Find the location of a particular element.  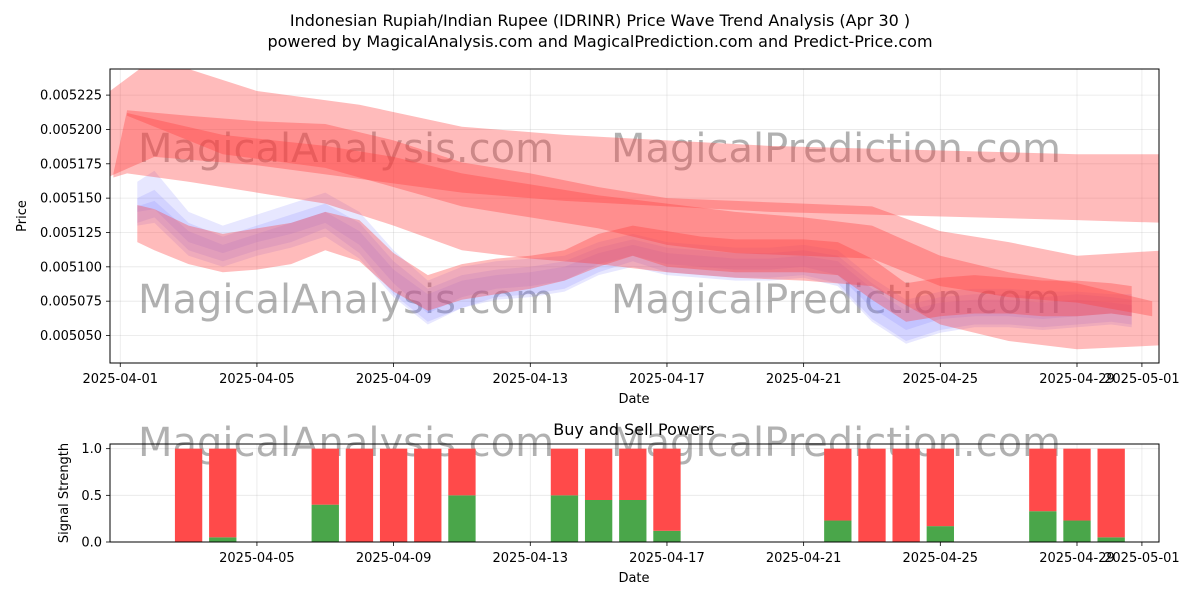

price-x-tick-label: 2025-05-01 is located at coordinates (1142, 379).